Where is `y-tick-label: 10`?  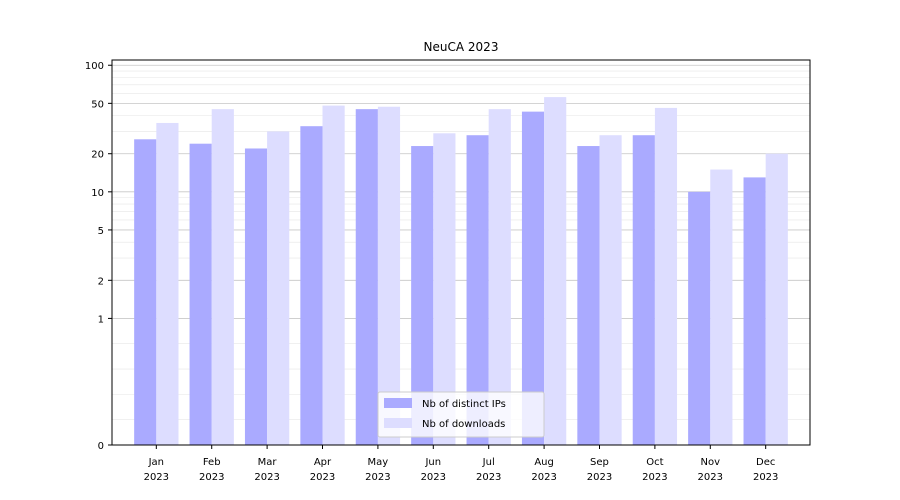
y-tick-label: 10 is located at coordinates (97, 193).